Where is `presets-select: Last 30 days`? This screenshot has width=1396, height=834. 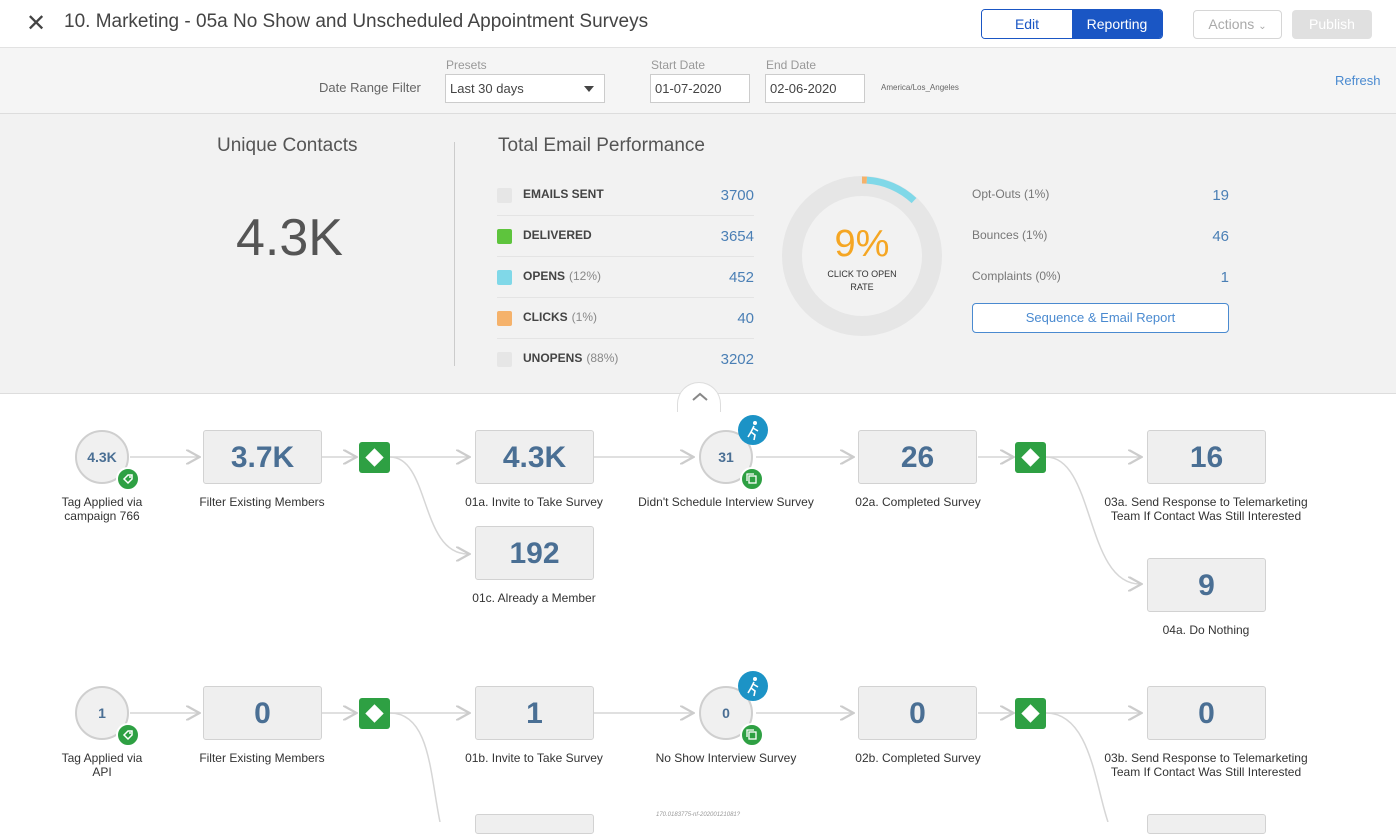
presets-select: Last 30 days is located at coordinates (525, 88).